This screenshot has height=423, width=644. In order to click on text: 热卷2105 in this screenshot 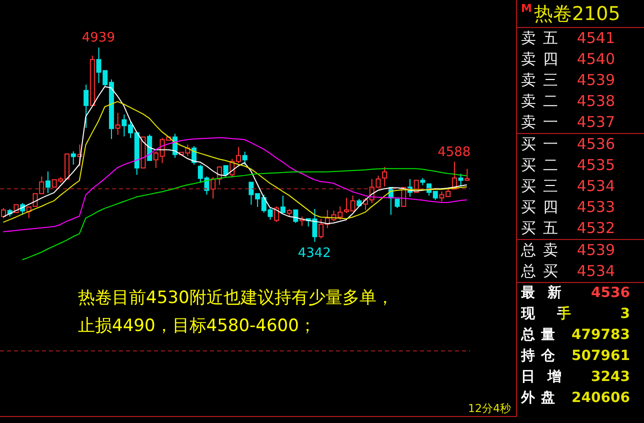, I will do `click(577, 14)`.